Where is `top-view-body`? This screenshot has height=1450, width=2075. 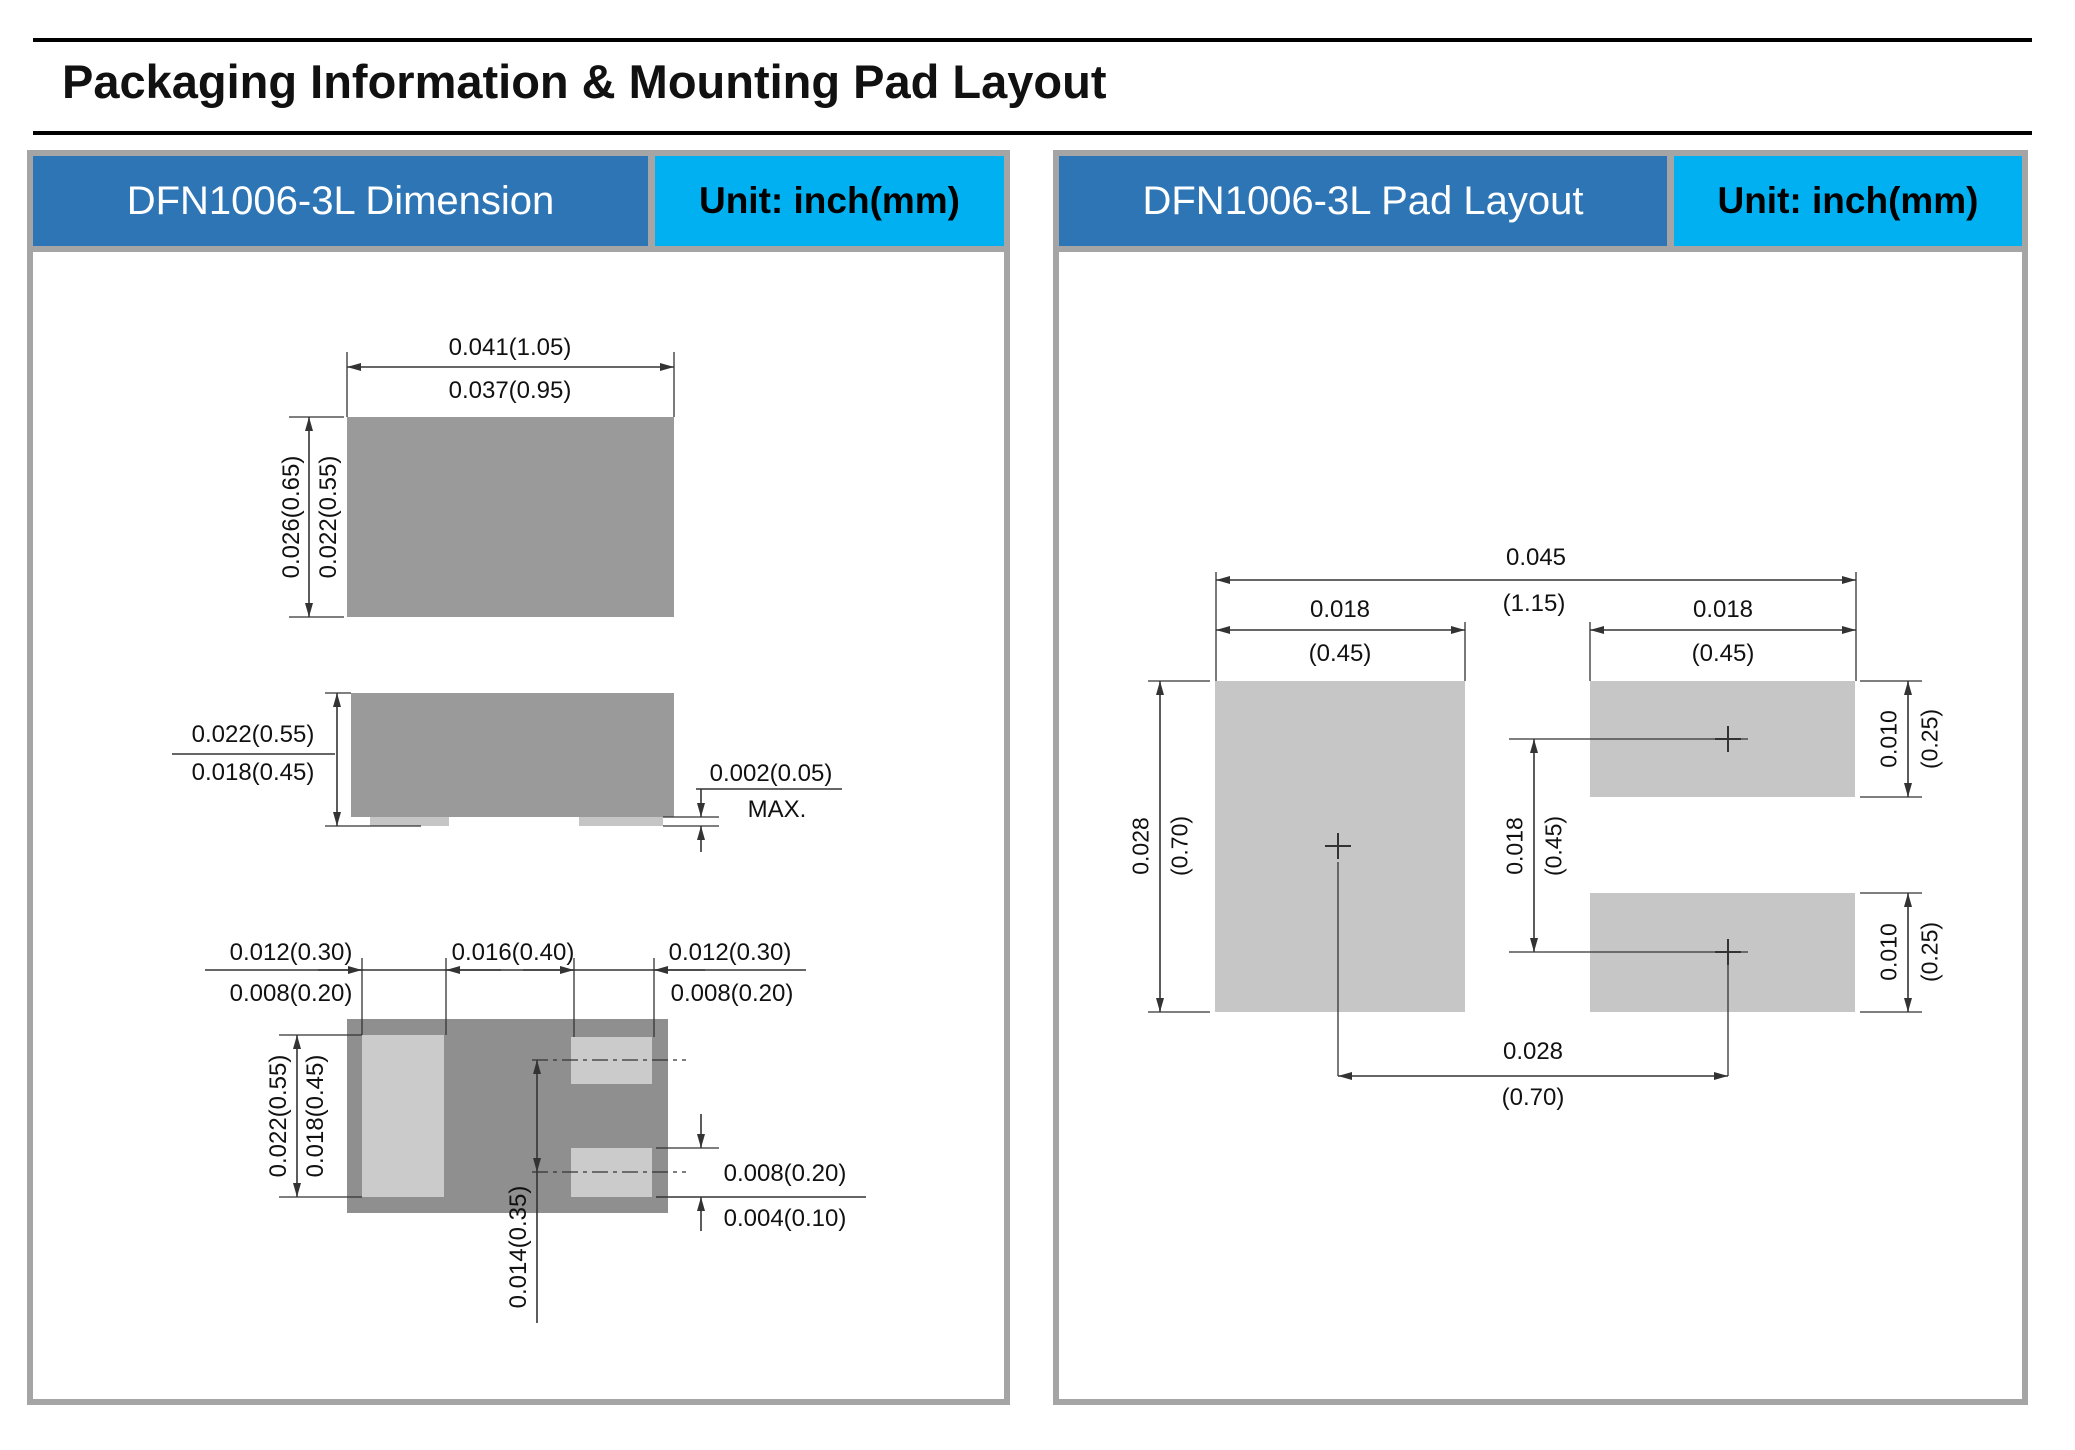 top-view-body is located at coordinates (510, 517).